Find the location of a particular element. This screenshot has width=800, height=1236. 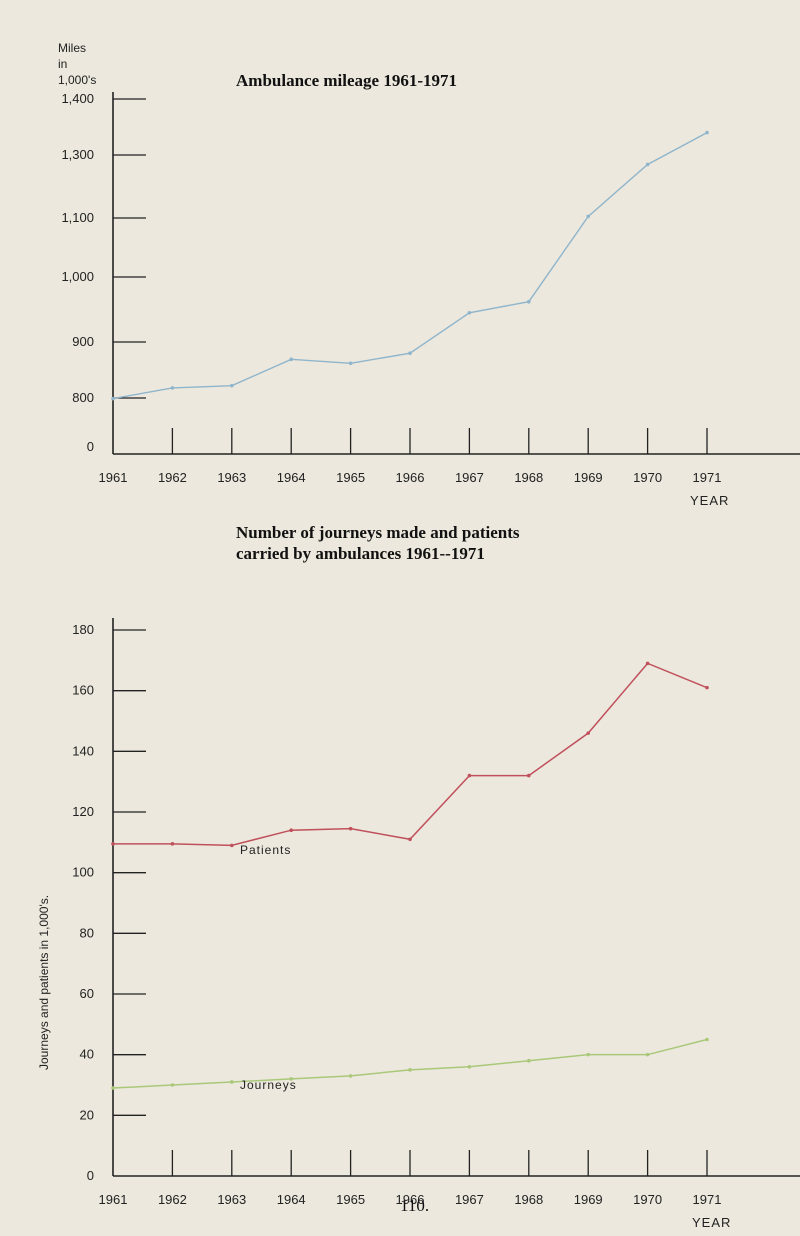

mileage-y-unit-line-2: in is located at coordinates (62, 64).